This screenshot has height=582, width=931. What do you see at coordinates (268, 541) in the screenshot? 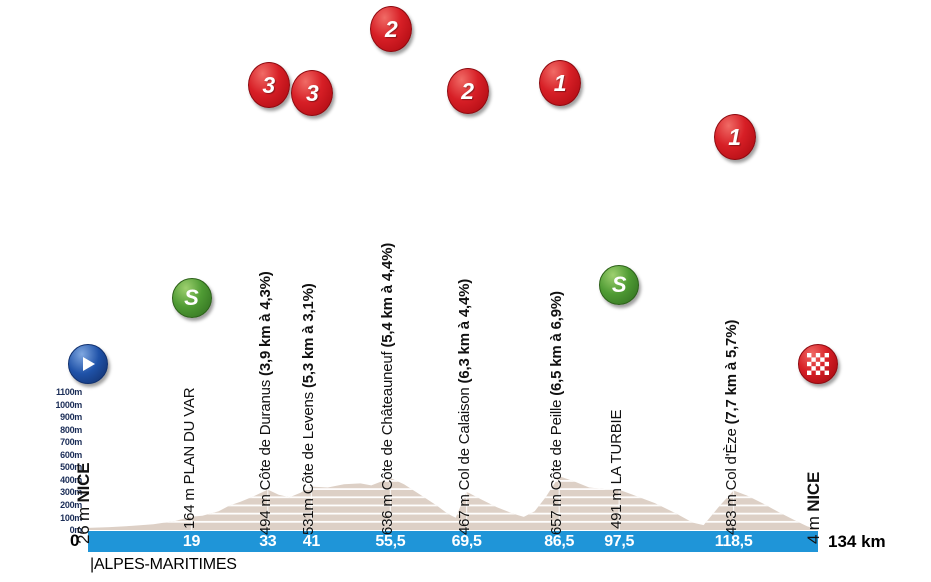
I see `distance-tick-label: 33` at bounding box center [268, 541].